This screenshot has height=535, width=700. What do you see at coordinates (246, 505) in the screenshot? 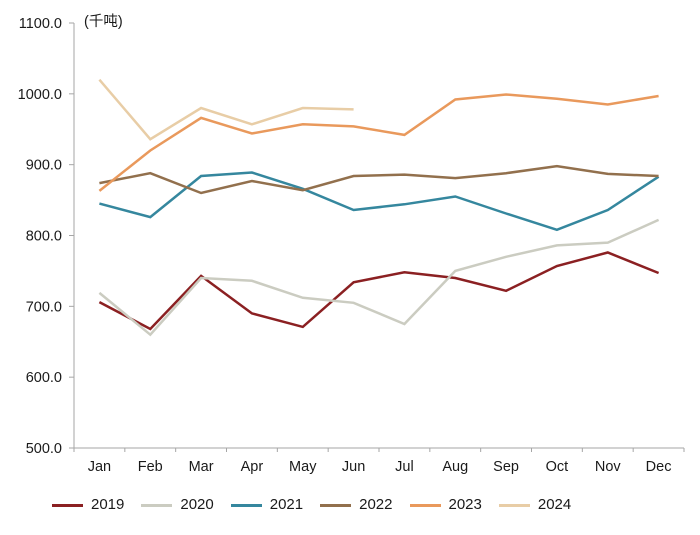
I see `legend-swatch-2021` at bounding box center [246, 505].